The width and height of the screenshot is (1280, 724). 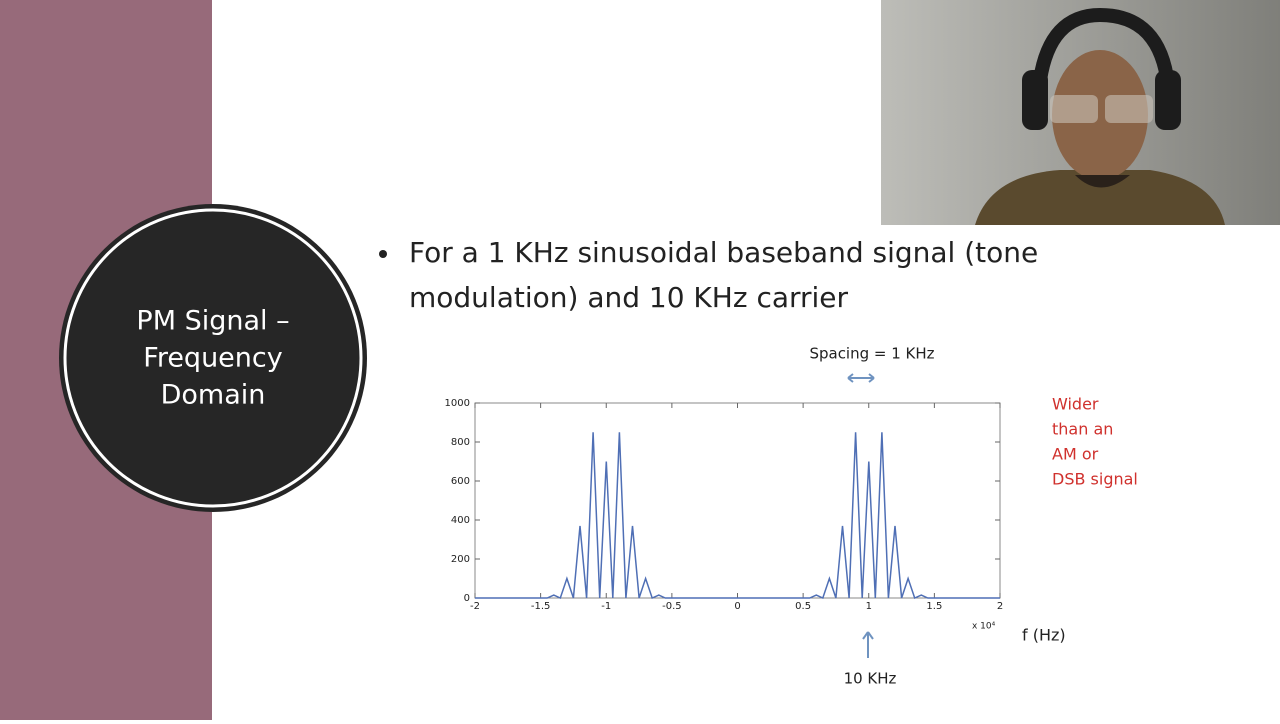 What do you see at coordinates (1075, 404) in the screenshot?
I see `note-line: Wider` at bounding box center [1075, 404].